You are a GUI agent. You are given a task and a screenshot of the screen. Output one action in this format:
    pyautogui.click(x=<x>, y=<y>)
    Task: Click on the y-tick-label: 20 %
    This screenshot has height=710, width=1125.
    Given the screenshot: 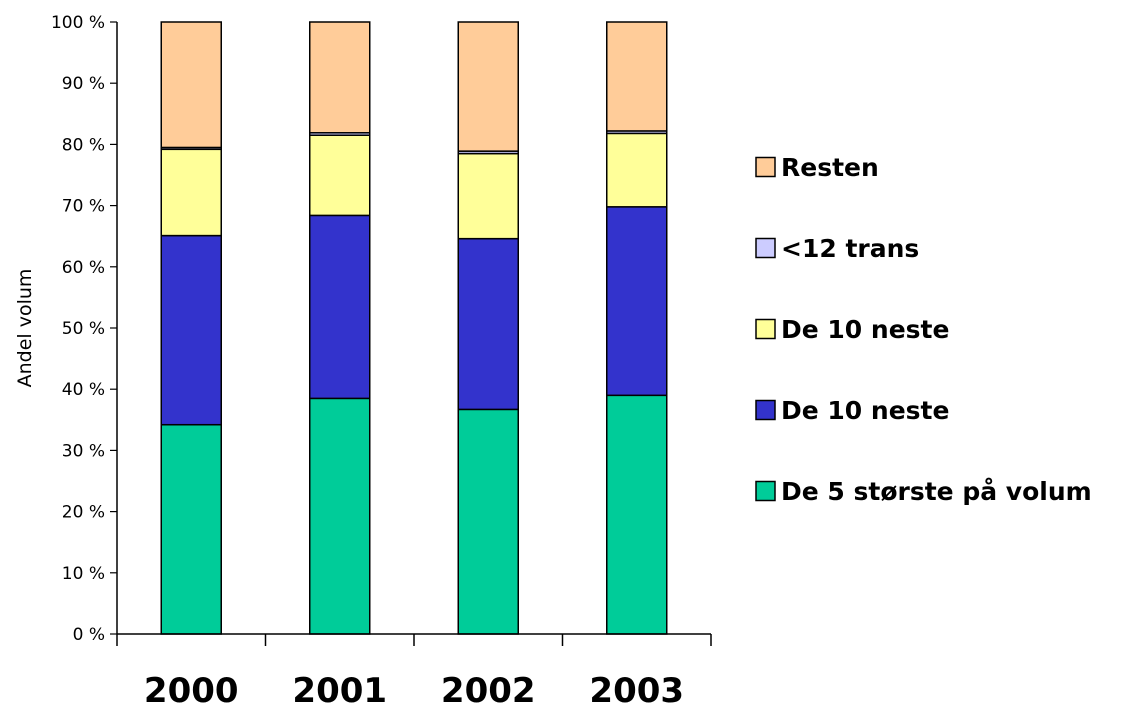 What is the action you would take?
    pyautogui.click(x=83, y=513)
    